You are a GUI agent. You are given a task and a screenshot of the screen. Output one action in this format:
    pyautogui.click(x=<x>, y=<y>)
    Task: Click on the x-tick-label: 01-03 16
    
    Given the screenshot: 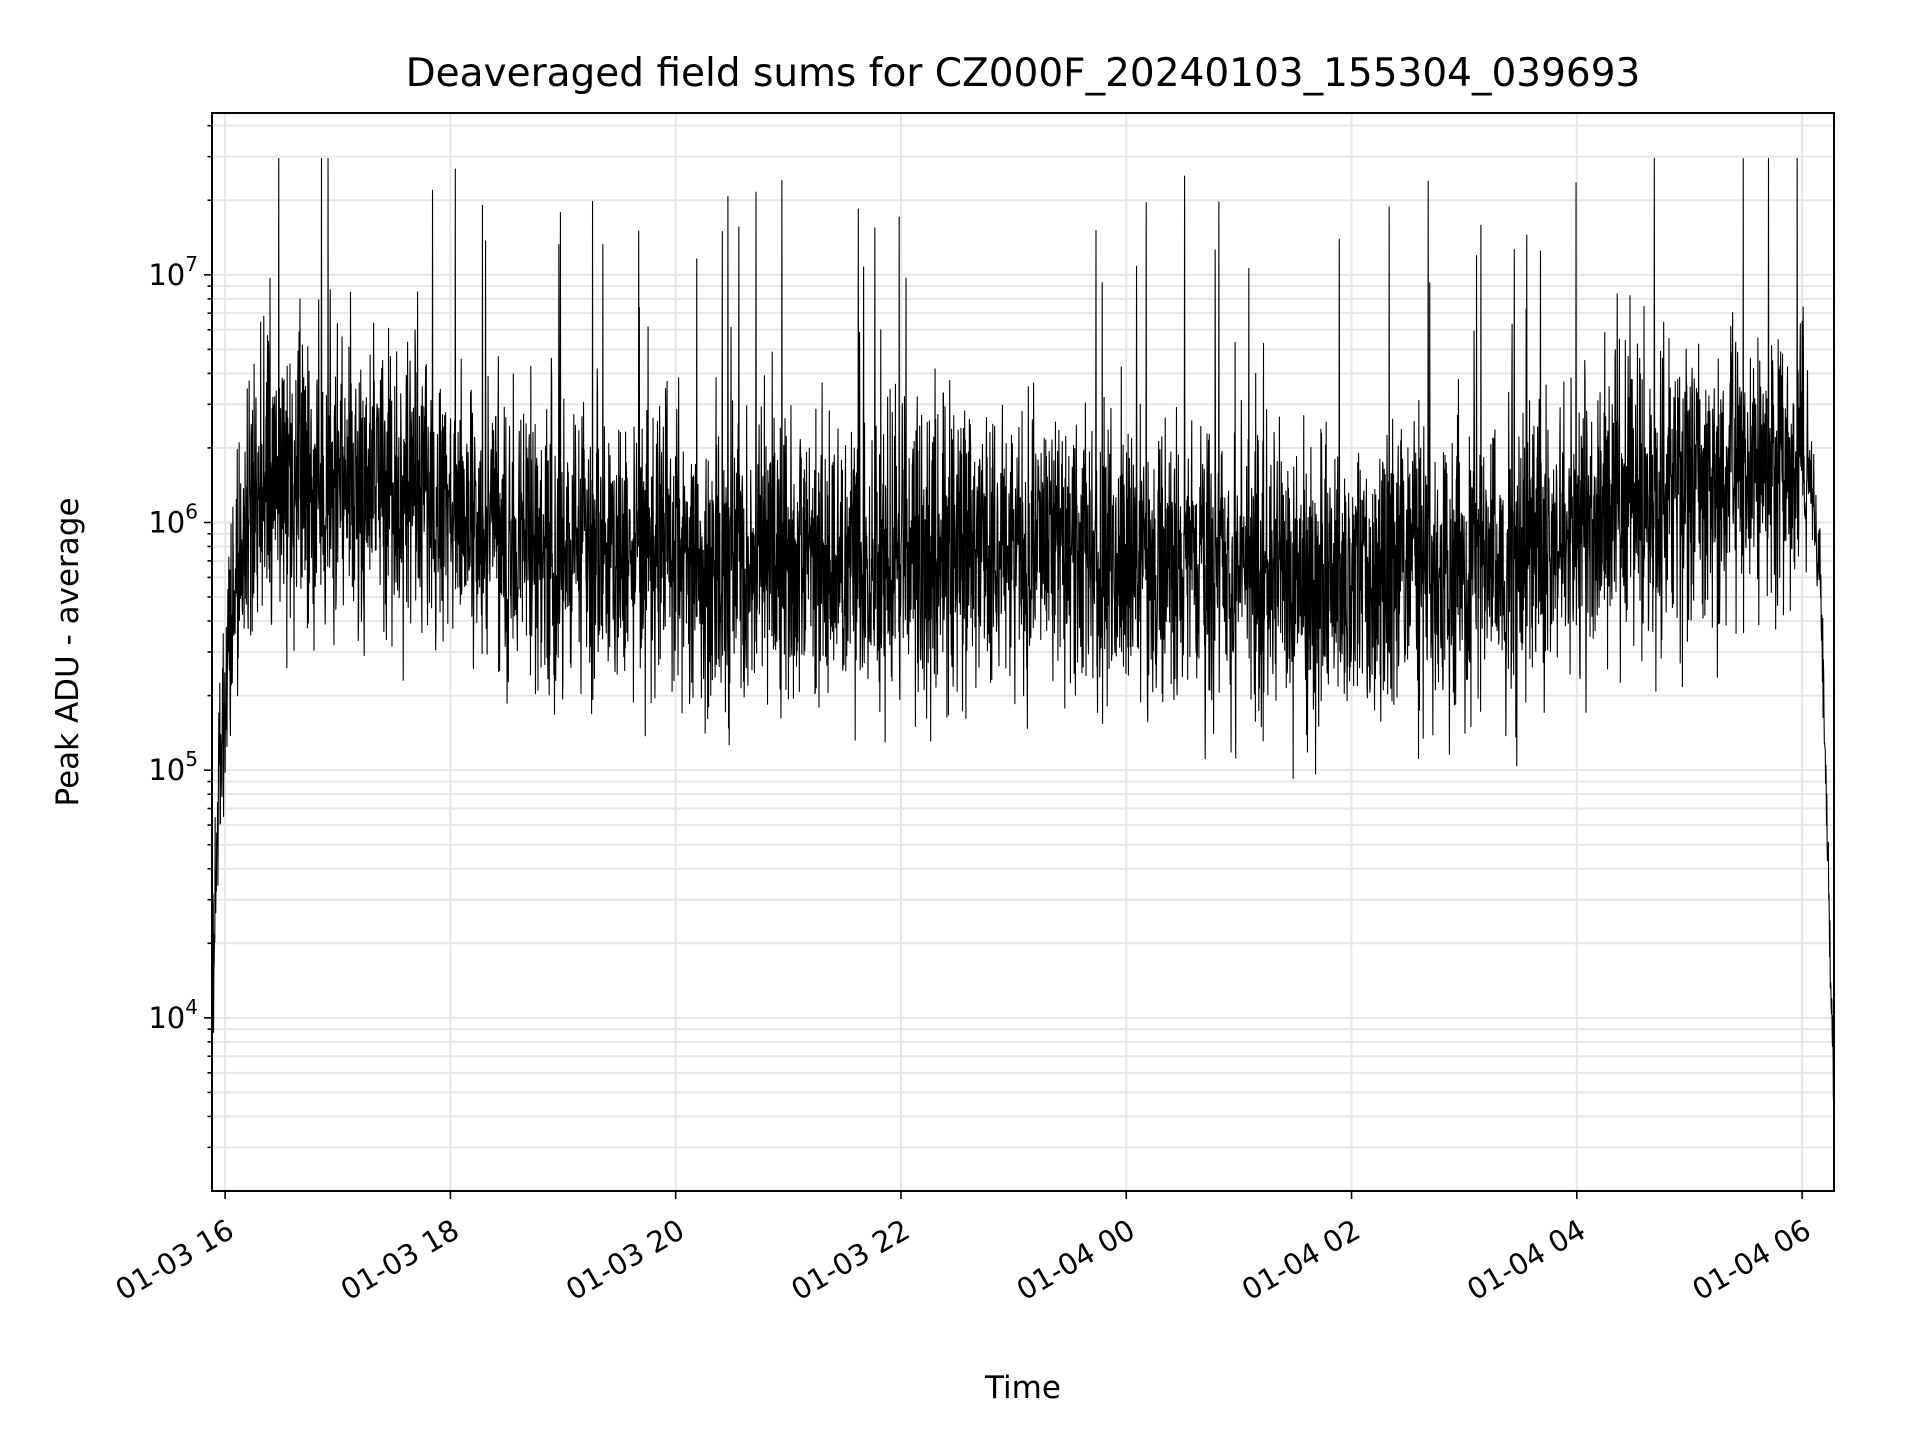 What is the action you would take?
    pyautogui.click(x=175, y=1259)
    